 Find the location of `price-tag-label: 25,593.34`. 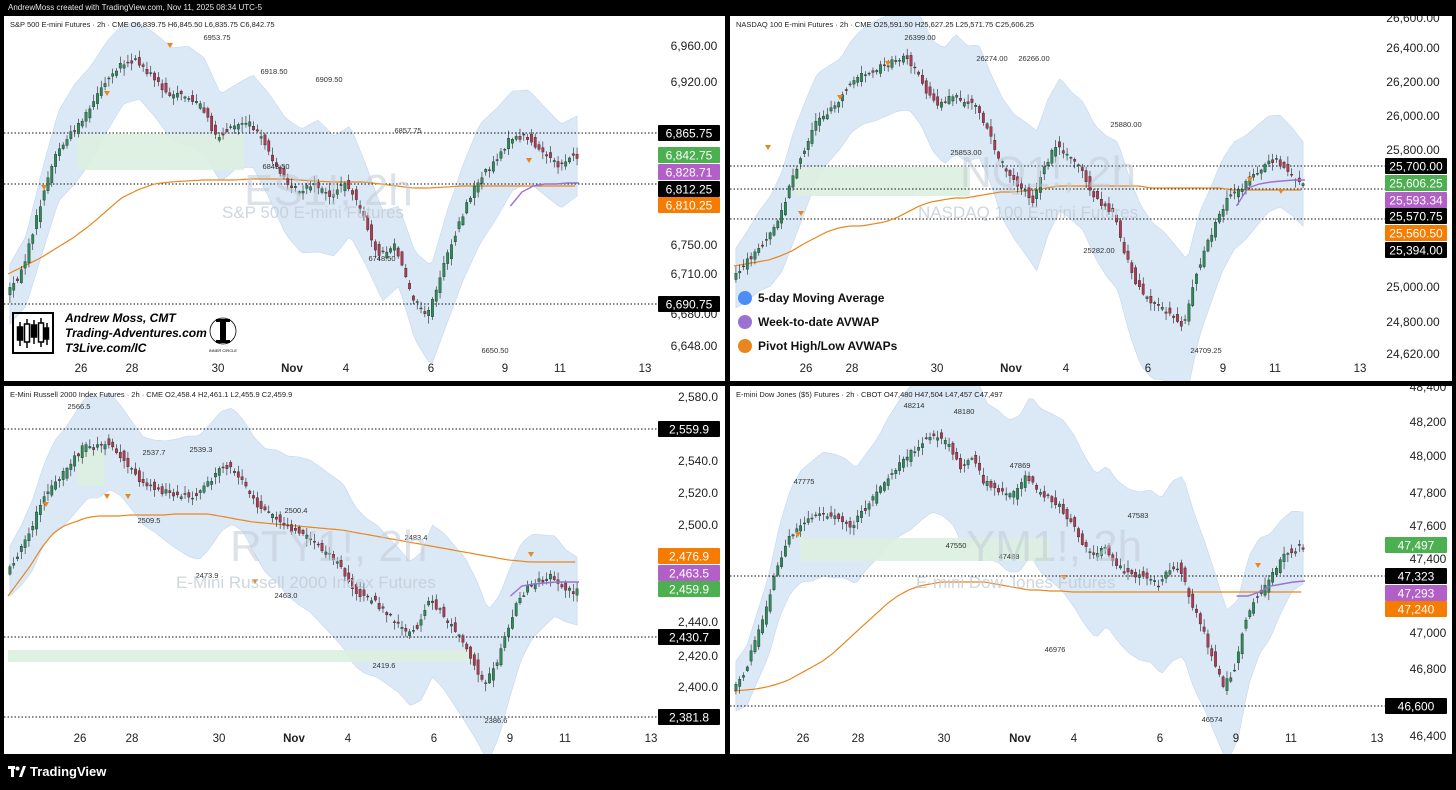

price-tag-label: 25,593.34 is located at coordinates (1416, 201).